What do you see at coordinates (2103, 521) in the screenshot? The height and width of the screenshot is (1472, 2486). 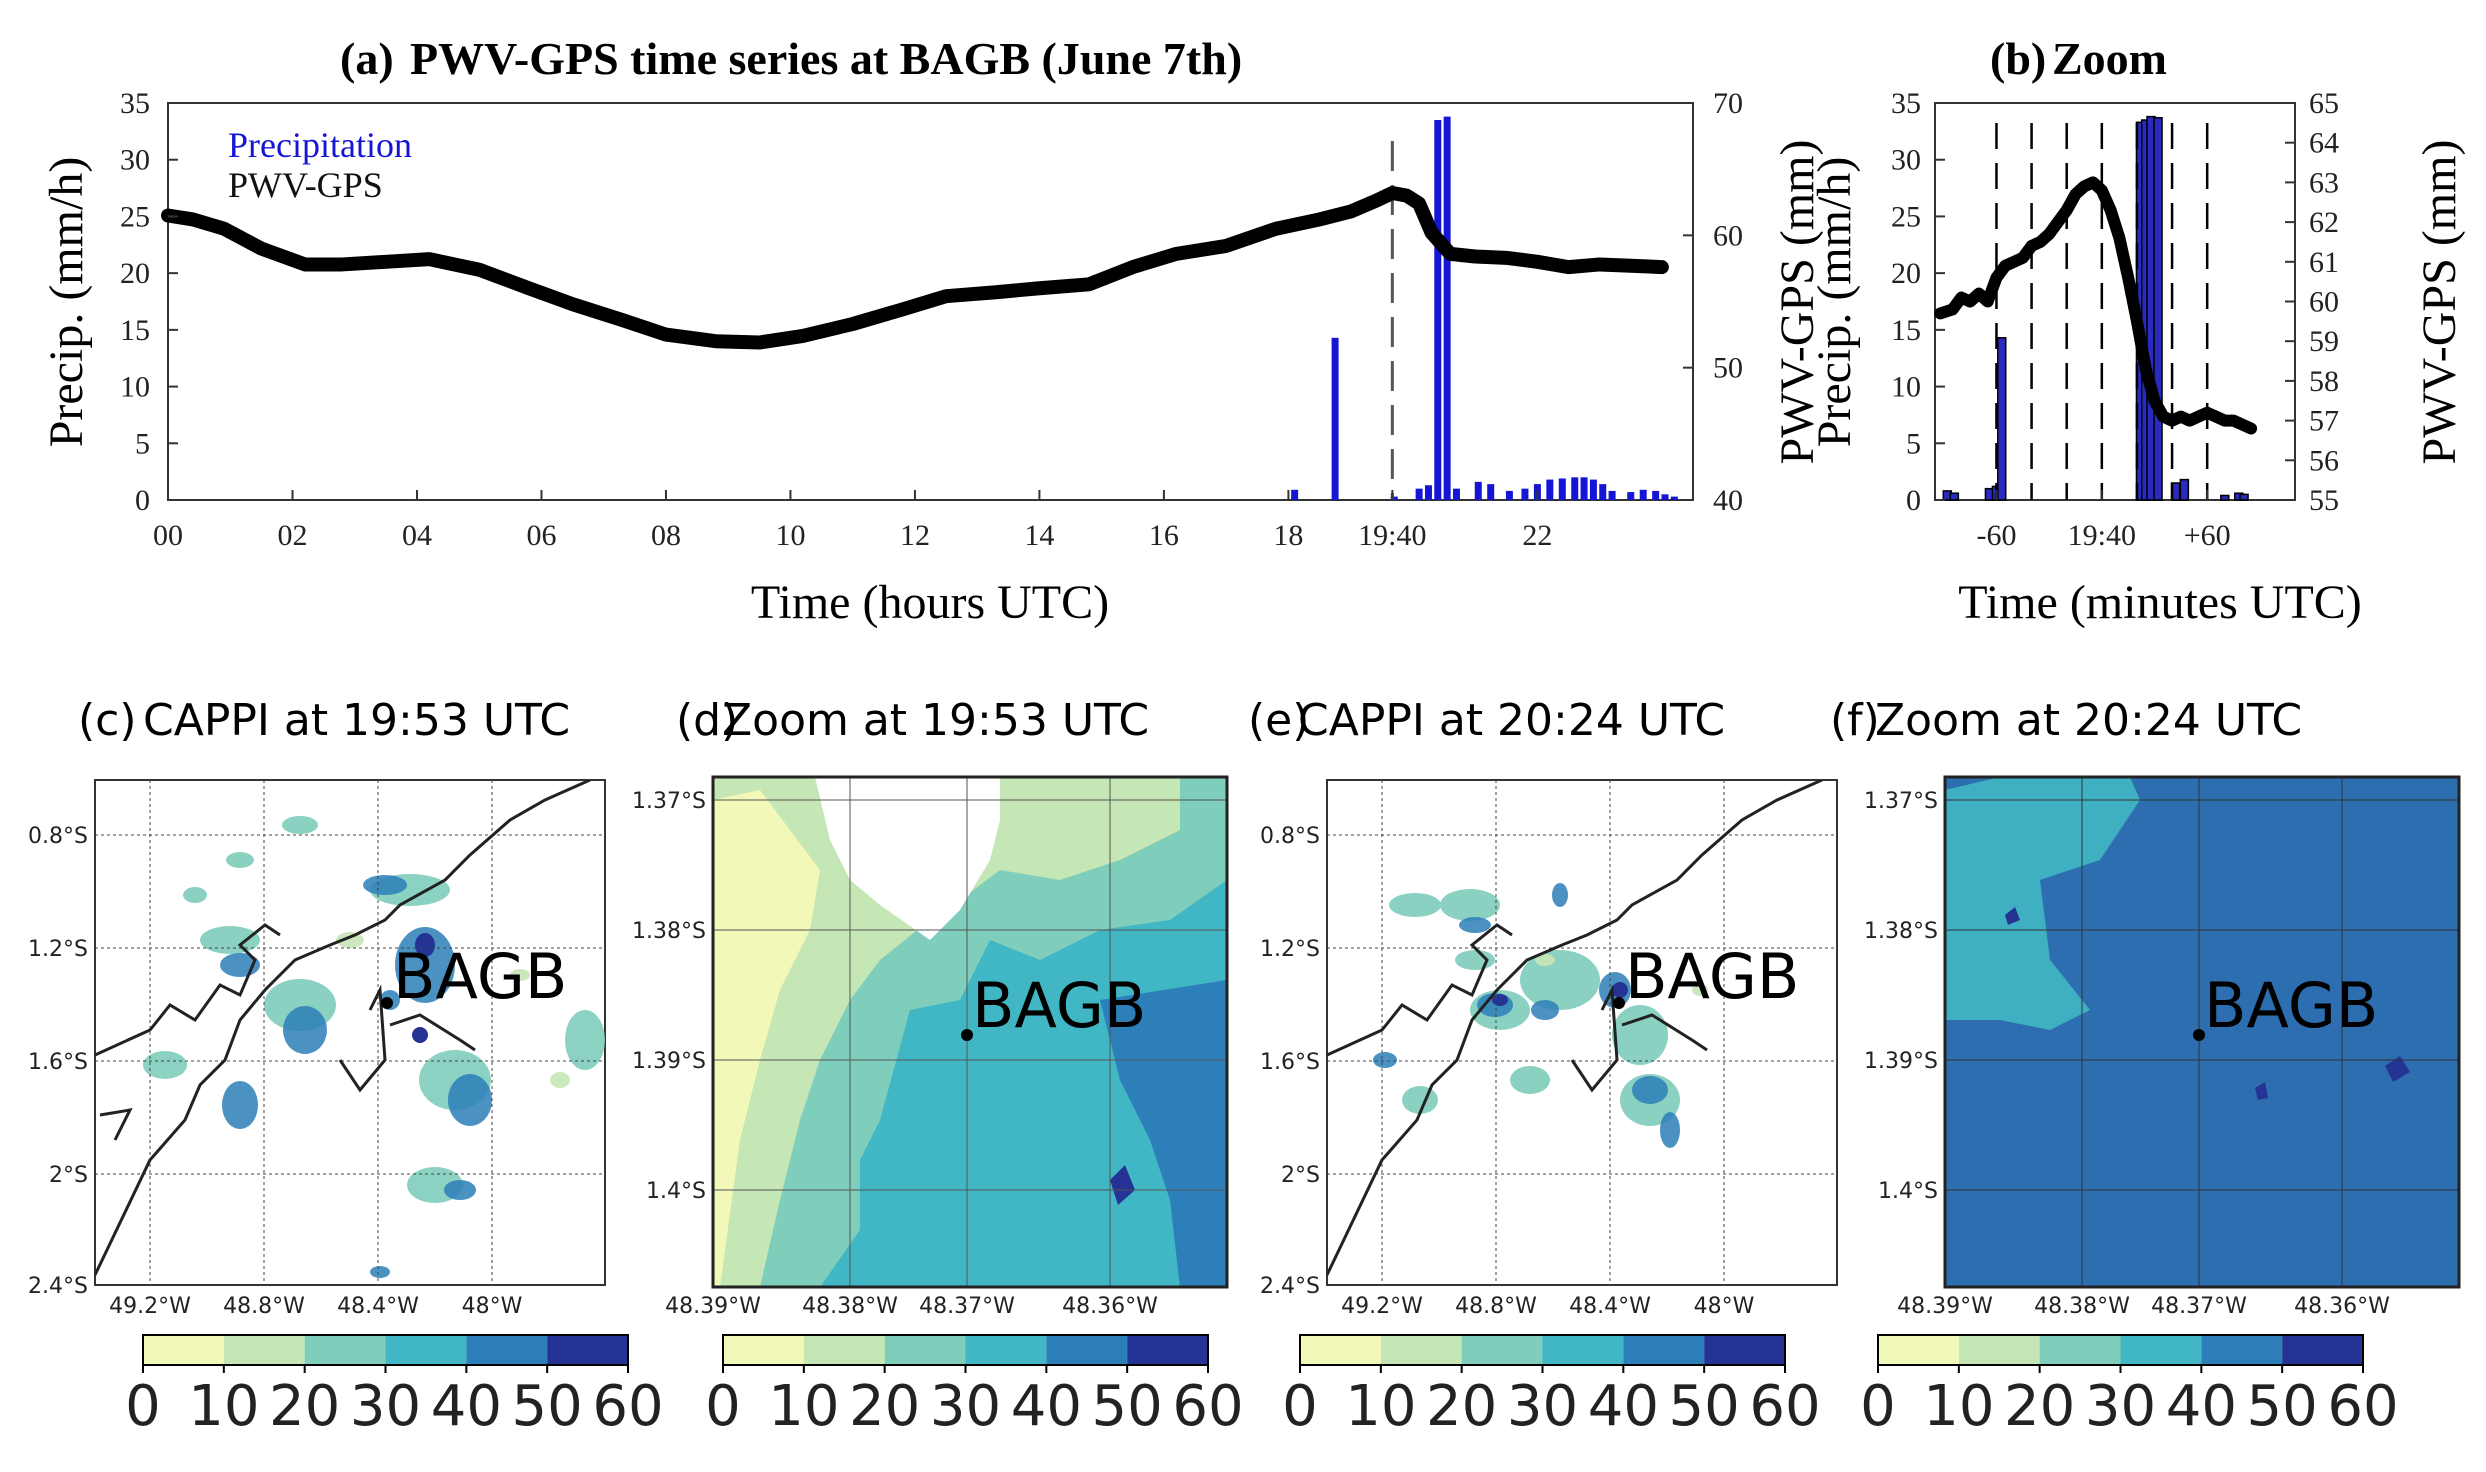 I see `panel-b-x-ticks: -60 19:40 +60` at bounding box center [2103, 521].